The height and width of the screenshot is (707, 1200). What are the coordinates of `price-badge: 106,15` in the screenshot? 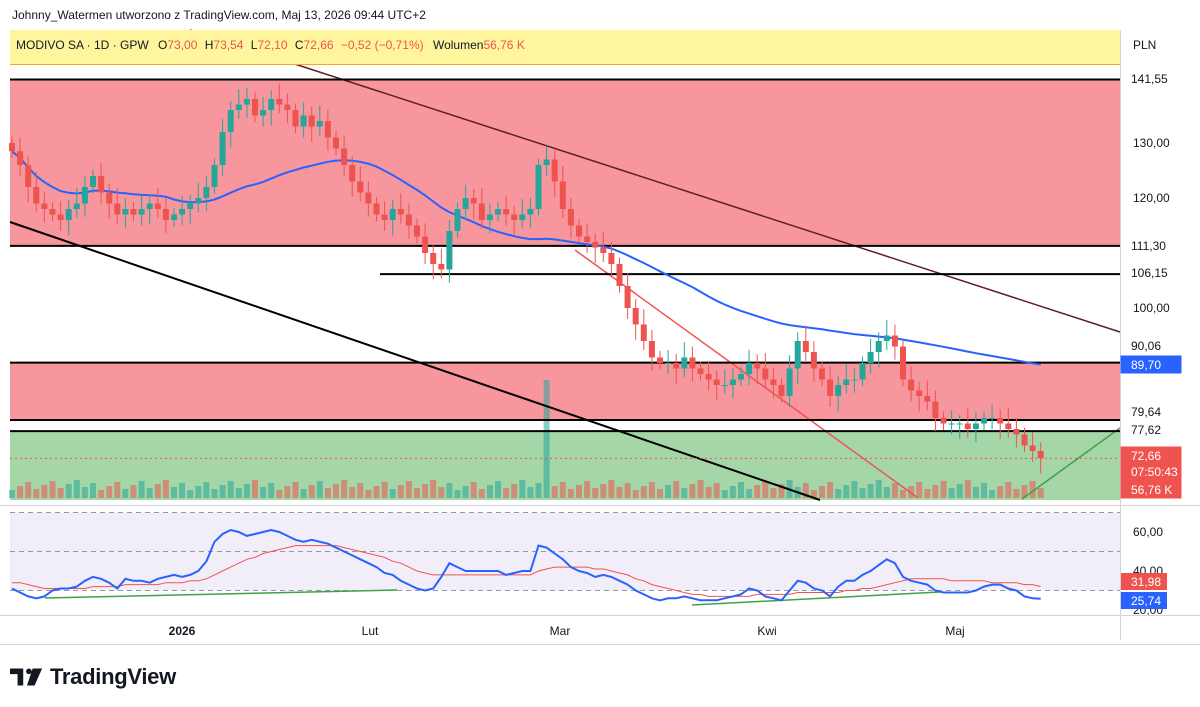 It's located at (1151, 272).